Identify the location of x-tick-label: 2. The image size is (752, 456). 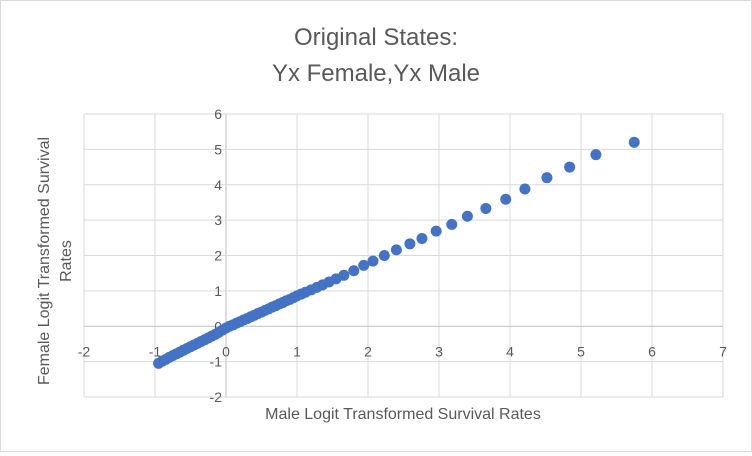
(368, 351).